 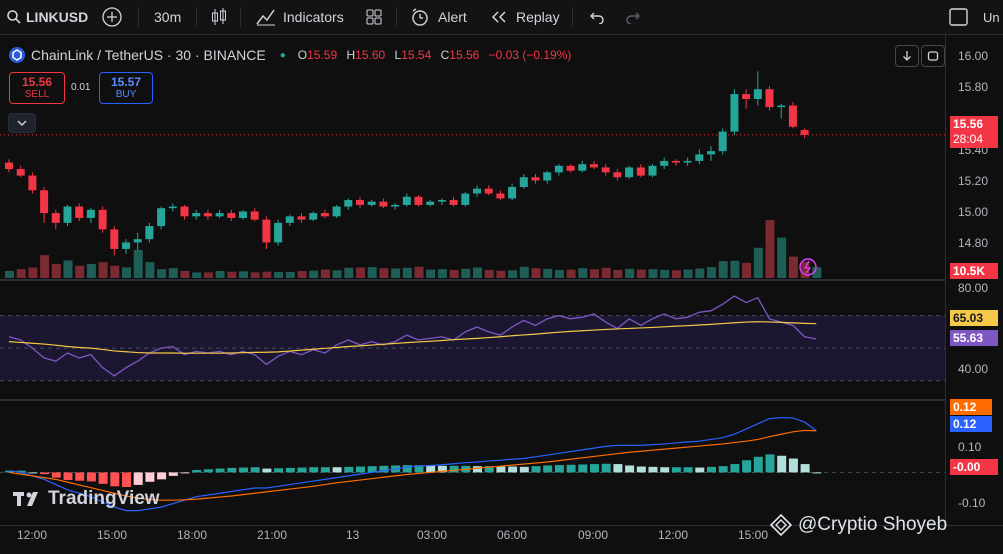 I want to click on low-value: 15.54, so click(x=416, y=55).